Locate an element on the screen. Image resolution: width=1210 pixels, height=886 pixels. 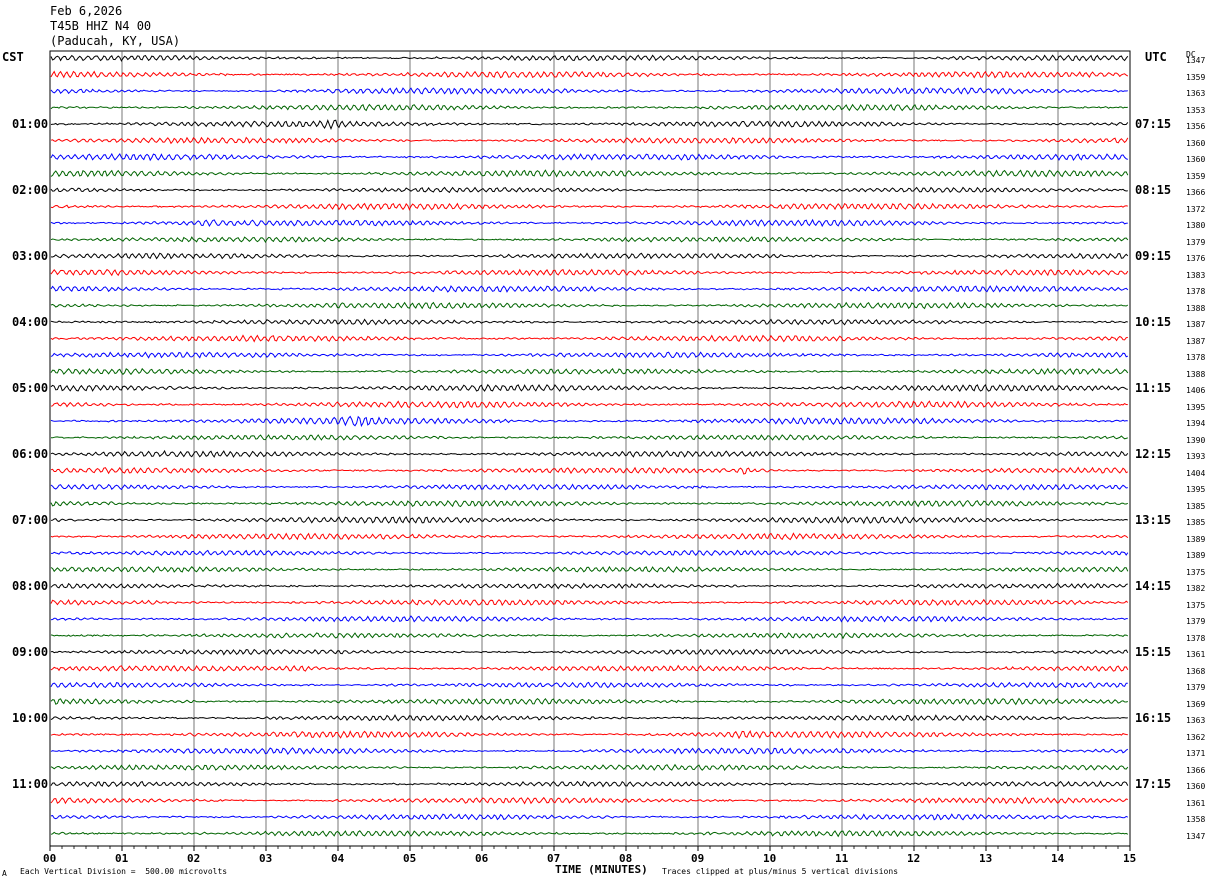
dc-offset-label: 1393 is located at coordinates (1196, 456).